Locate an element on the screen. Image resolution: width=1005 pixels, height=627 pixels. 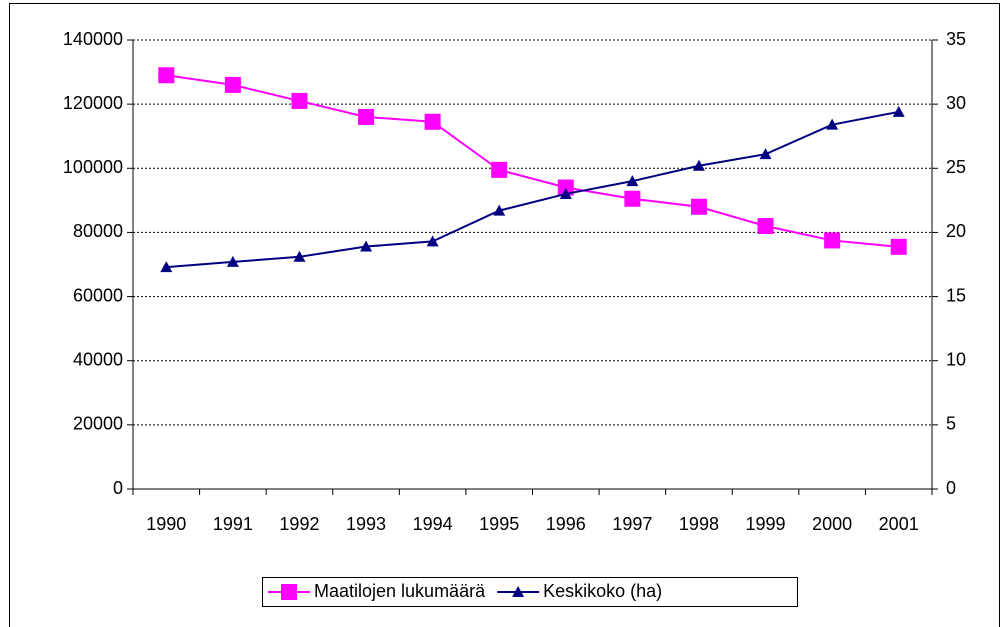
y2-tick-label: 30 is located at coordinates (956, 103).